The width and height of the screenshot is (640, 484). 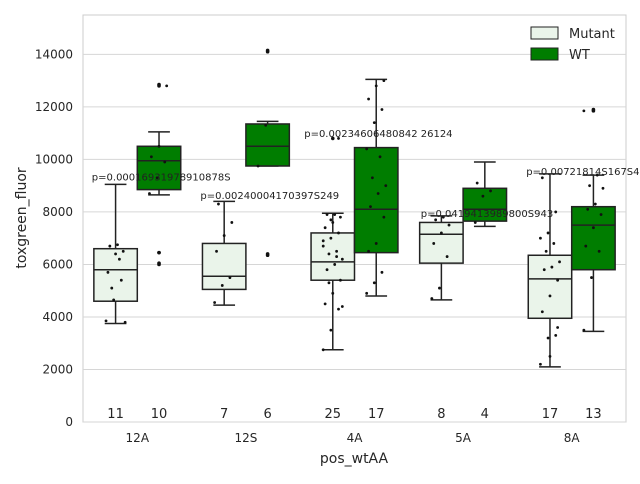 What do you see at coordinates (57, 369) in the screenshot?
I see `y-tick-label: 2000` at bounding box center [57, 369].